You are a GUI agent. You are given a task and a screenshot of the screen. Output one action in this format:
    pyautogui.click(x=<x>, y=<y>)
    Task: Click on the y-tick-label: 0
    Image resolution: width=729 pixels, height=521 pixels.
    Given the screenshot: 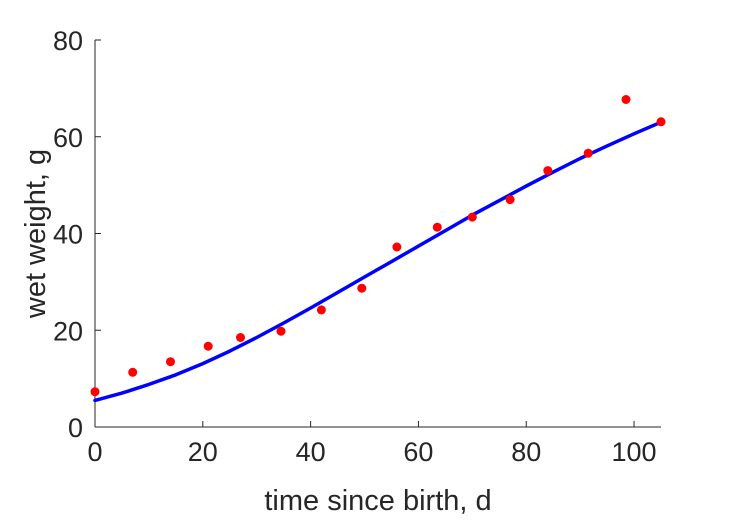 What is the action you would take?
    pyautogui.click(x=75, y=428)
    